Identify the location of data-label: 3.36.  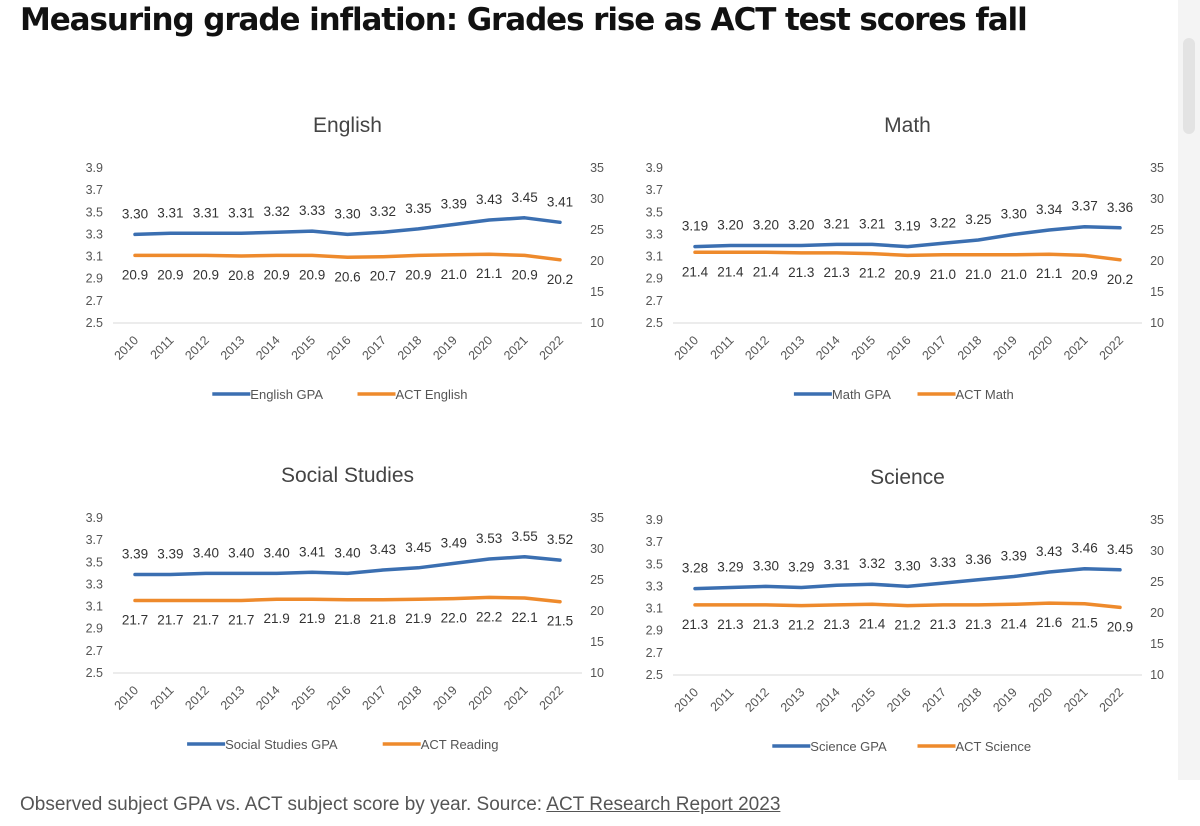
(978, 559).